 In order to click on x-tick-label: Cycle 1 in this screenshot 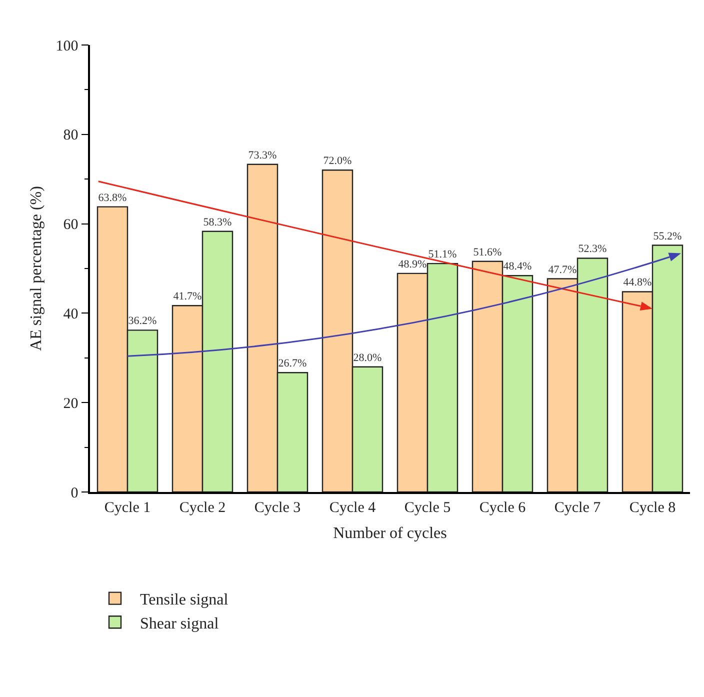, I will do `click(127, 508)`.